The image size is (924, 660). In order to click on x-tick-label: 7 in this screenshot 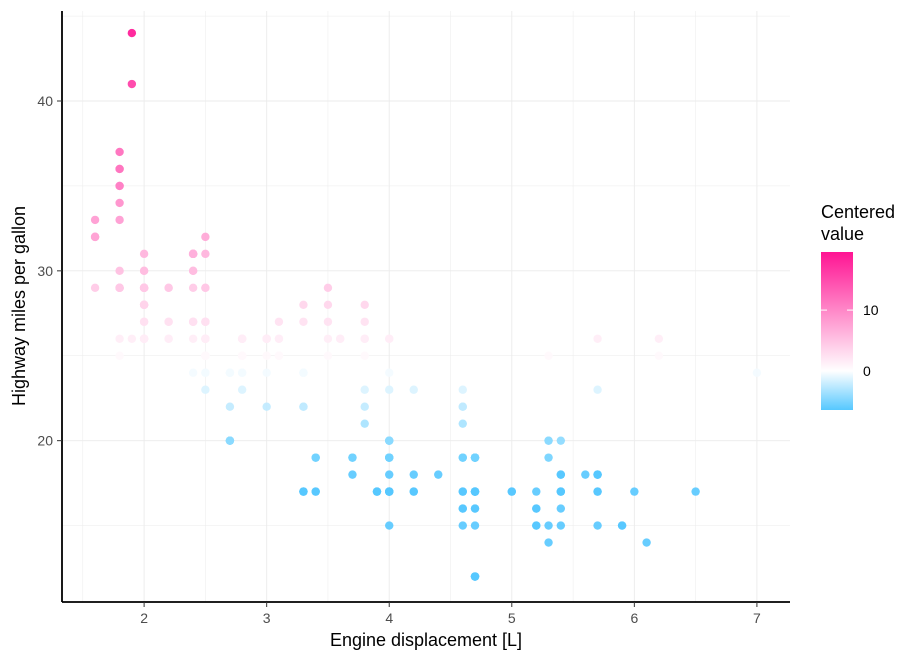, I will do `click(757, 618)`.